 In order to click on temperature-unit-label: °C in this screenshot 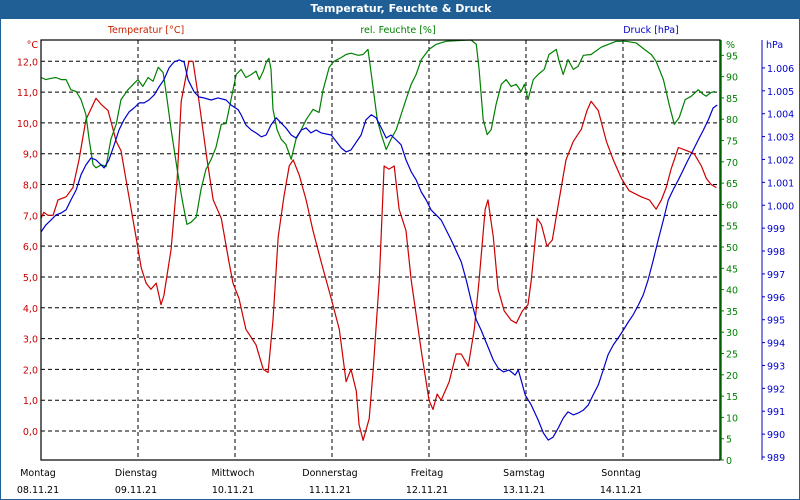, I will do `click(33, 45)`.